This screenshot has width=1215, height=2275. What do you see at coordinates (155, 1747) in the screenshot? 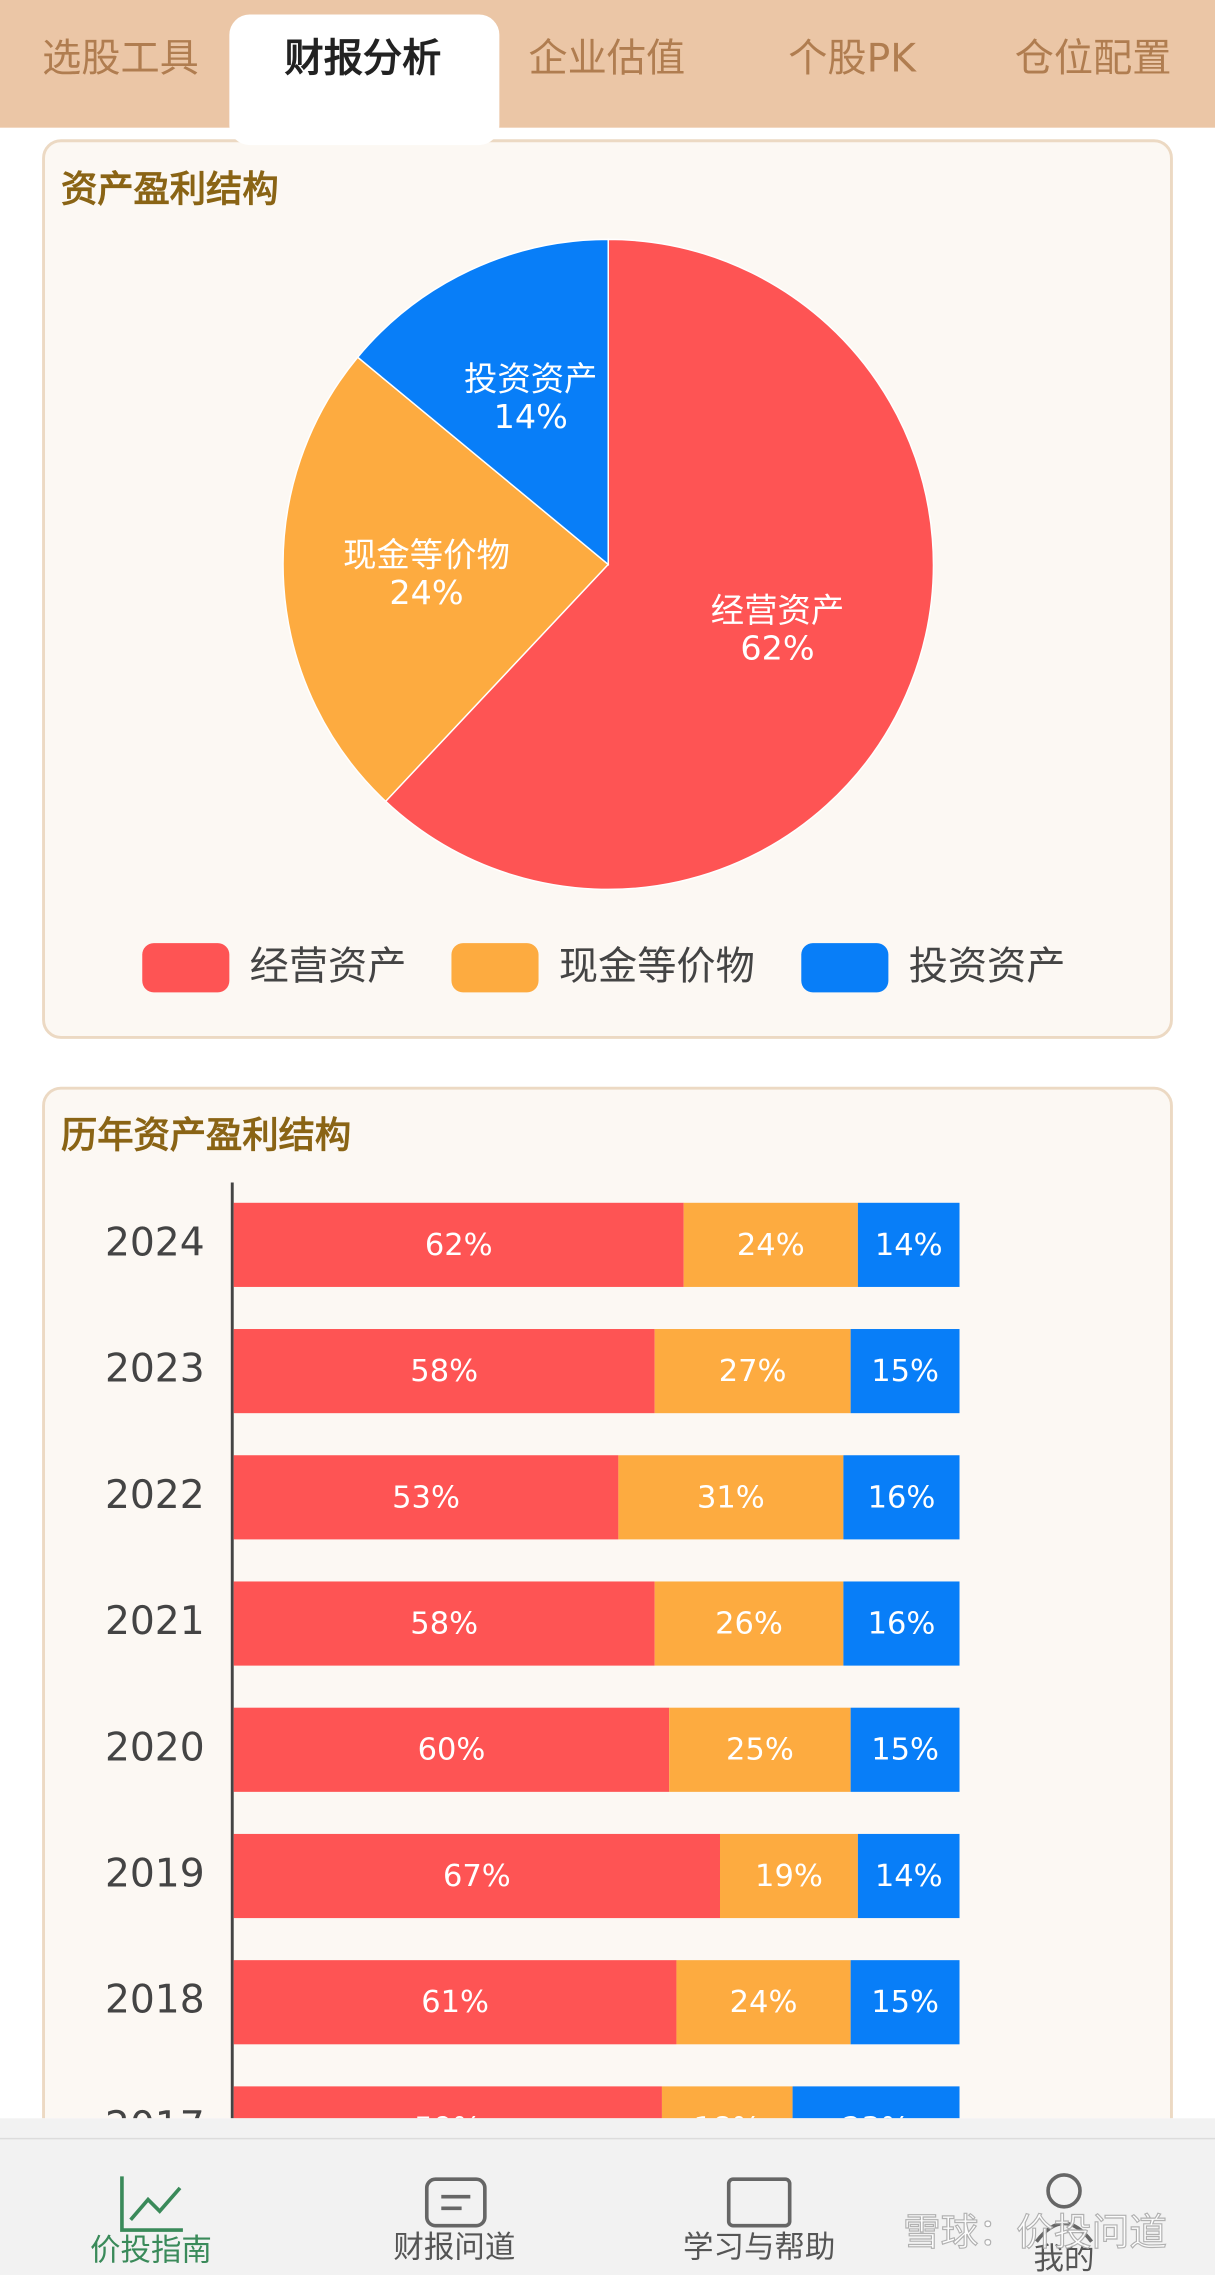
I see `y-tick-label: 2020` at bounding box center [155, 1747].